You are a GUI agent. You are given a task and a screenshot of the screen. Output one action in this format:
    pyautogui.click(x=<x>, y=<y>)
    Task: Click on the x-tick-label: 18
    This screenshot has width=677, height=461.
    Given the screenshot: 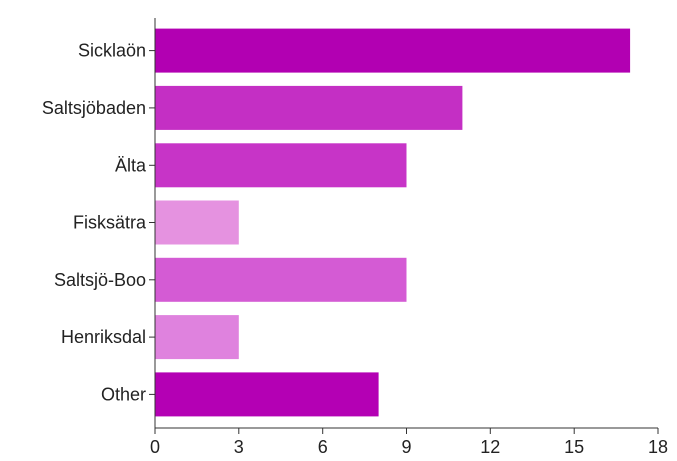 What is the action you would take?
    pyautogui.click(x=658, y=447)
    